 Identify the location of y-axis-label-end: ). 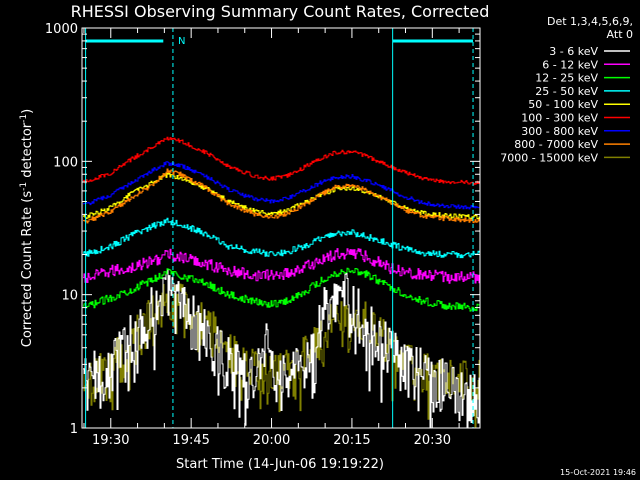
(27, 111).